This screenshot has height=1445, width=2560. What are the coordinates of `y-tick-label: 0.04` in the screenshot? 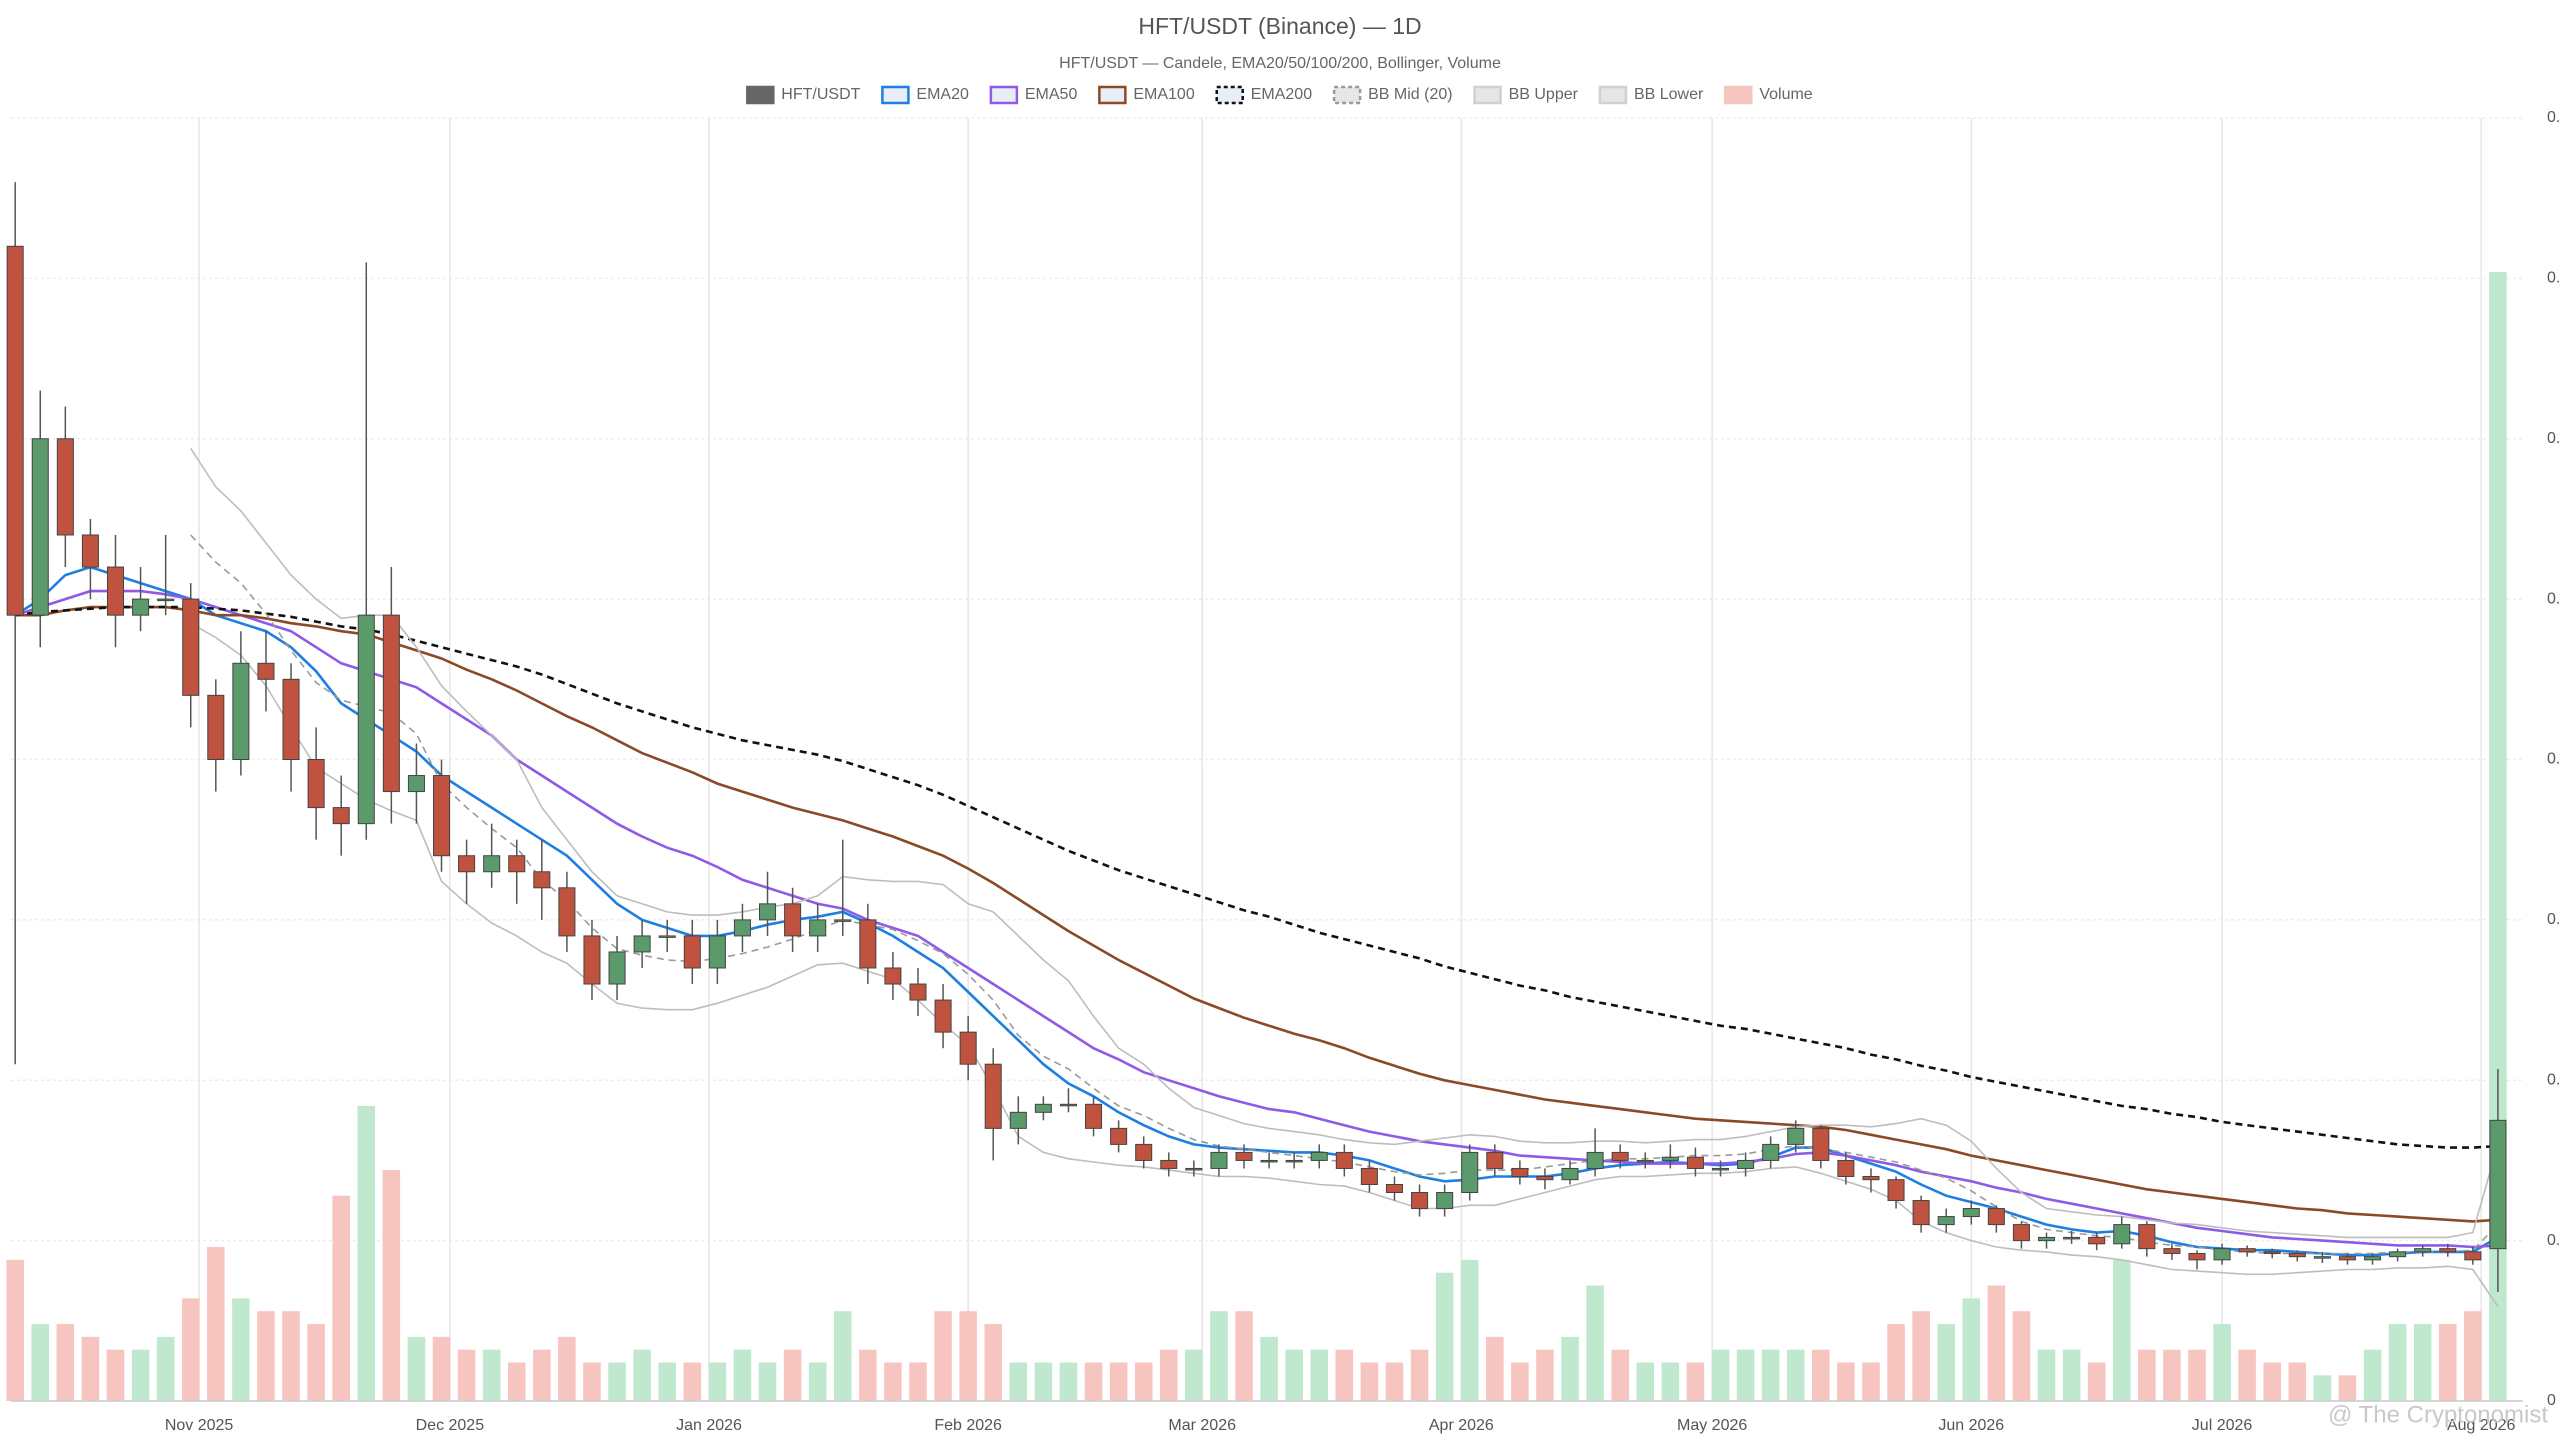 It's located at (2553, 759).